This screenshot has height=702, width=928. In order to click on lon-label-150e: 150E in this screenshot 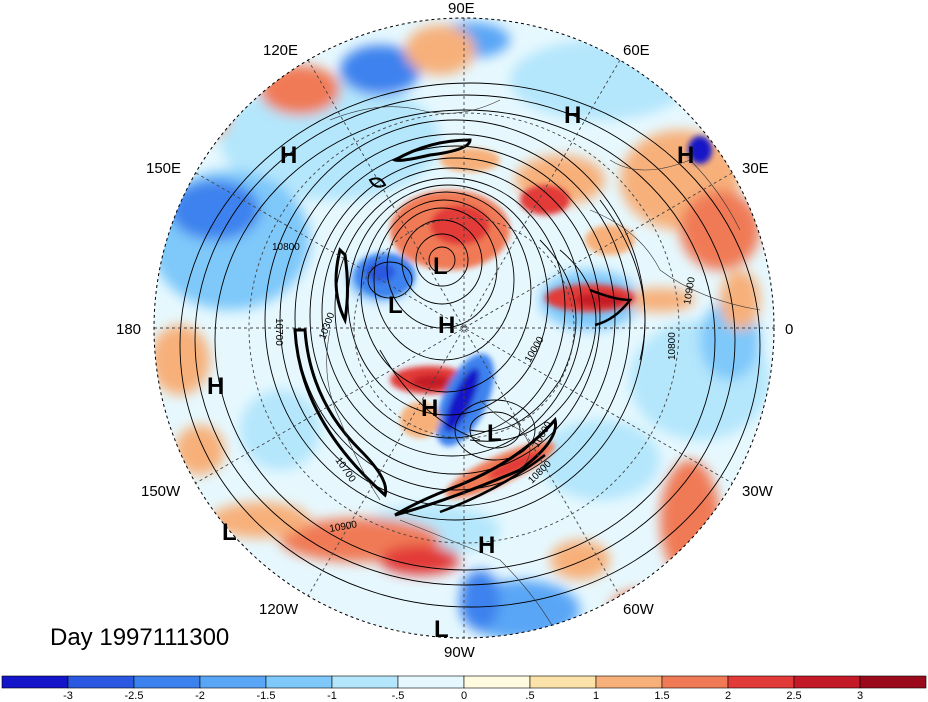, I will do `click(163, 168)`.